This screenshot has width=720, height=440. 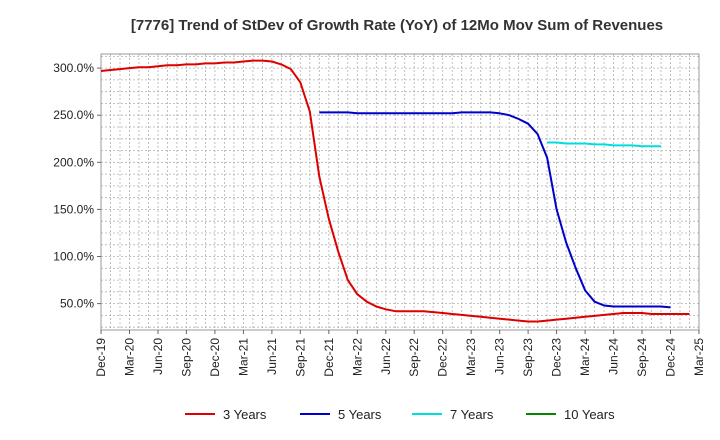 What do you see at coordinates (73, 68) in the screenshot?
I see `y-tick-label: 300.0%` at bounding box center [73, 68].